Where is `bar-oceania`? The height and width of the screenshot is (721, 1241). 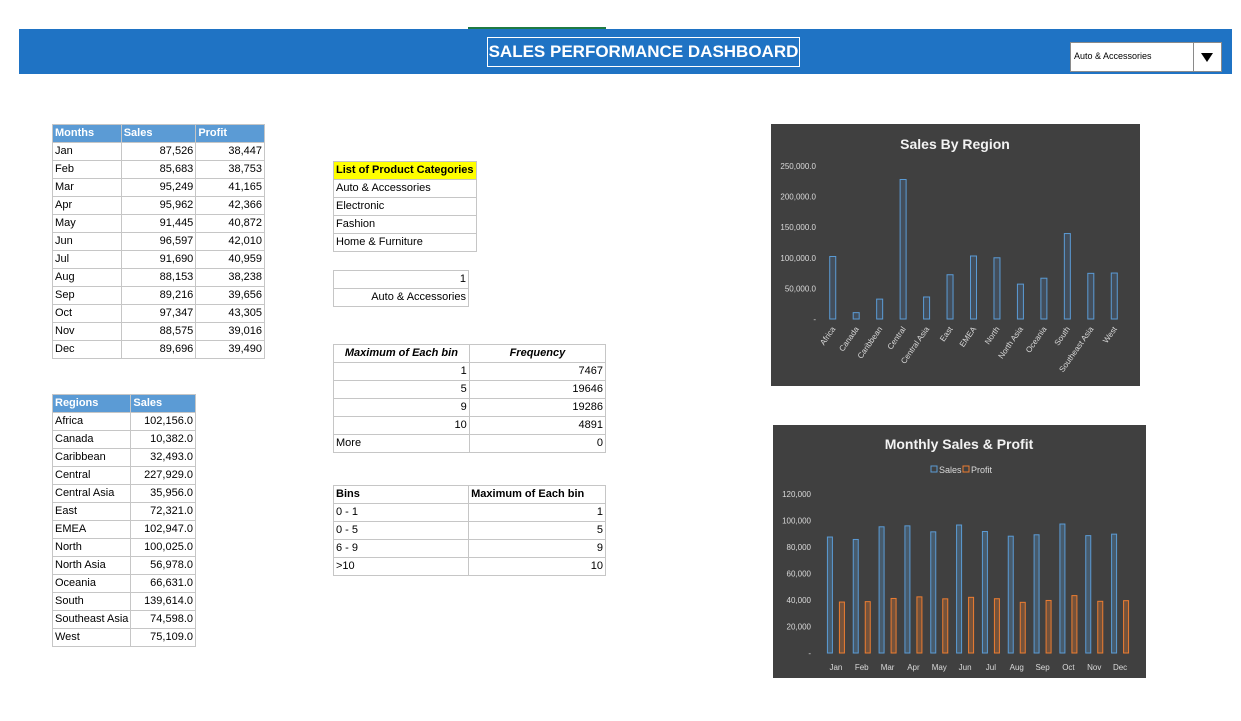 bar-oceania is located at coordinates (1044, 298).